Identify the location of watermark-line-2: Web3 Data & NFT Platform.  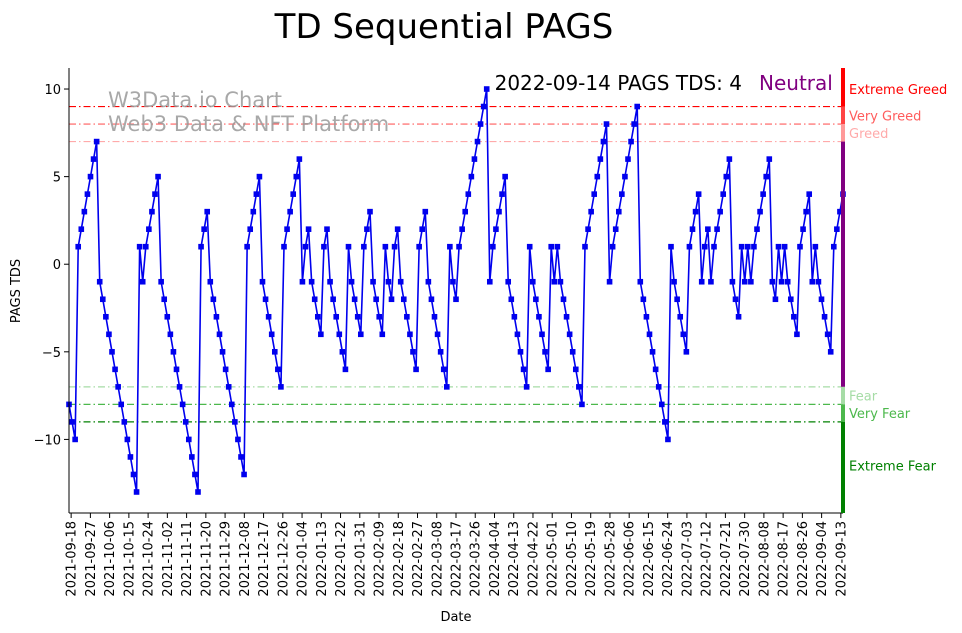
(248, 124).